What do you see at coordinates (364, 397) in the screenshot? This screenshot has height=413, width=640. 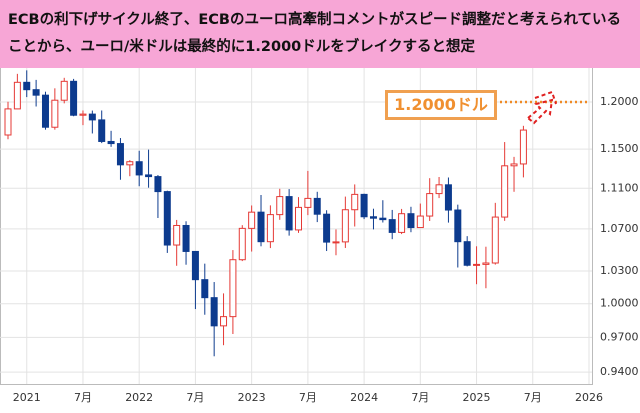 I see `x-tick-label: 2024` at bounding box center [364, 397].